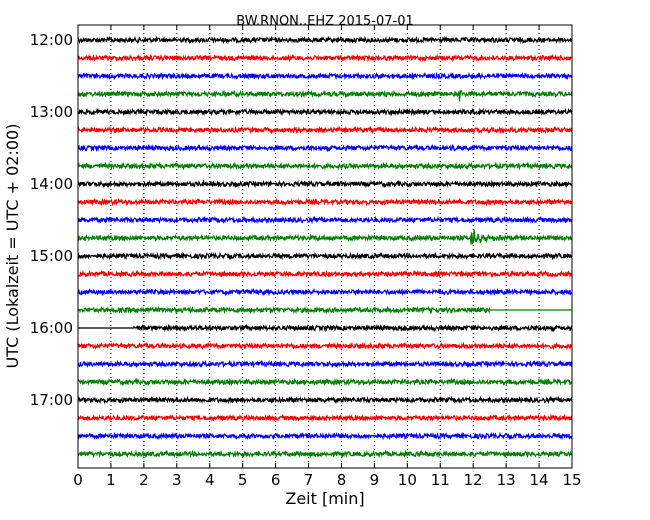 The width and height of the screenshot is (650, 520). What do you see at coordinates (342, 480) in the screenshot?
I see `x-tick-label: 8` at bounding box center [342, 480].